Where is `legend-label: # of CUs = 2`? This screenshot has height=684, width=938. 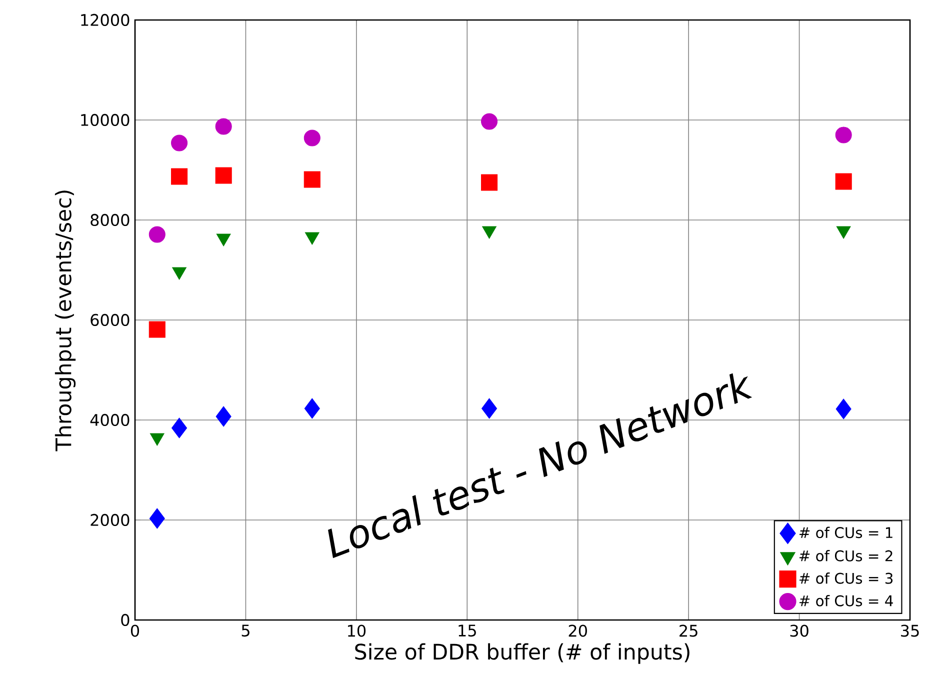
legend-label: # of CUs = 2 is located at coordinates (846, 556).